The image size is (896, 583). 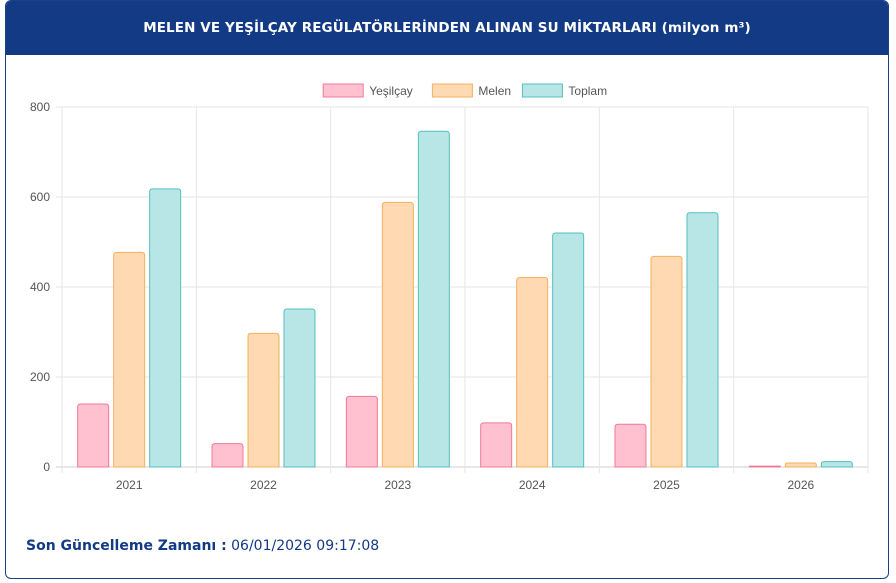 I want to click on legend-label-toplam: Toplam, so click(x=587, y=91).